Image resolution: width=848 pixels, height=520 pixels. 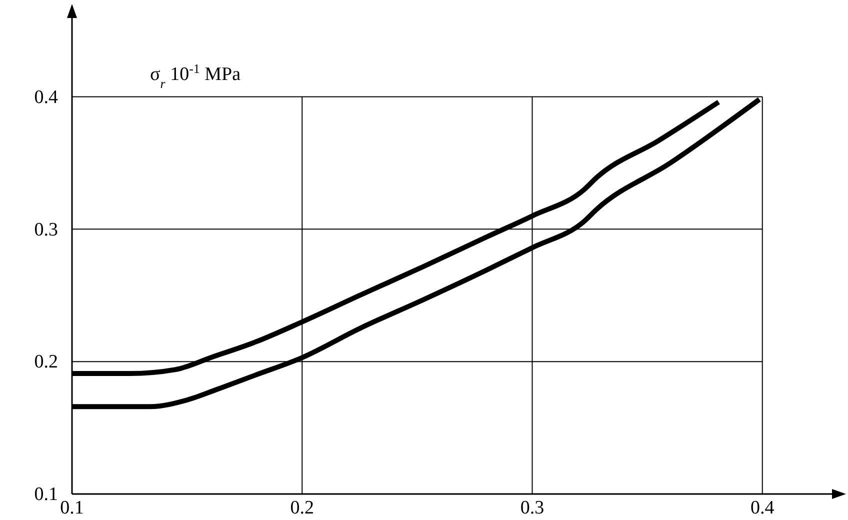 What do you see at coordinates (46, 495) in the screenshot?
I see `y-tick-label: 0.1` at bounding box center [46, 495].